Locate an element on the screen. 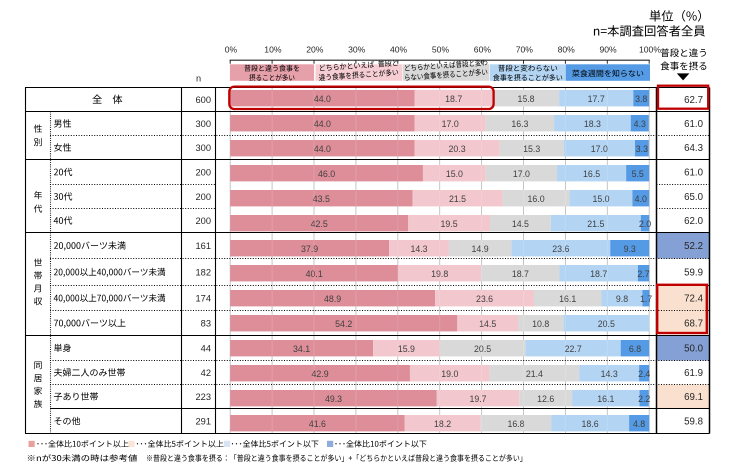  svg-text: 42 is located at coordinates (206, 373).